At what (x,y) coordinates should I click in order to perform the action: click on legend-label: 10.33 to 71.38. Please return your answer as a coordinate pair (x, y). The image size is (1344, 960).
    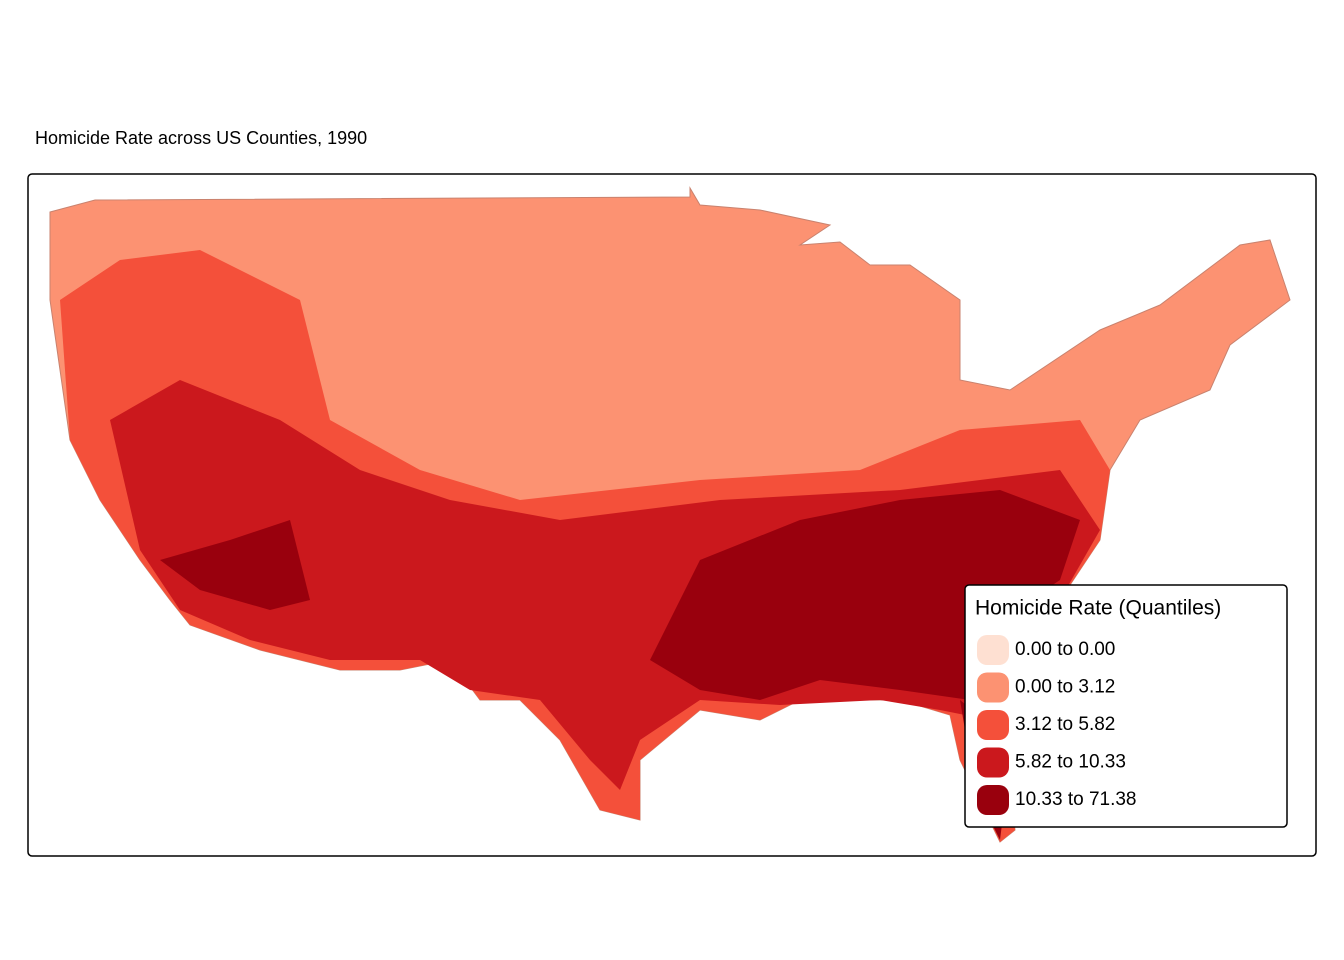
    Looking at the image, I should click on (1076, 799).